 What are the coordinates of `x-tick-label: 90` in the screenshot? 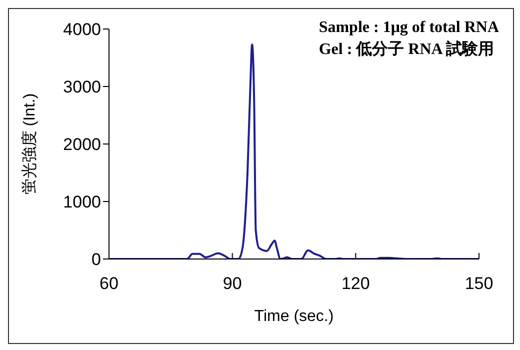 It's located at (232, 284).